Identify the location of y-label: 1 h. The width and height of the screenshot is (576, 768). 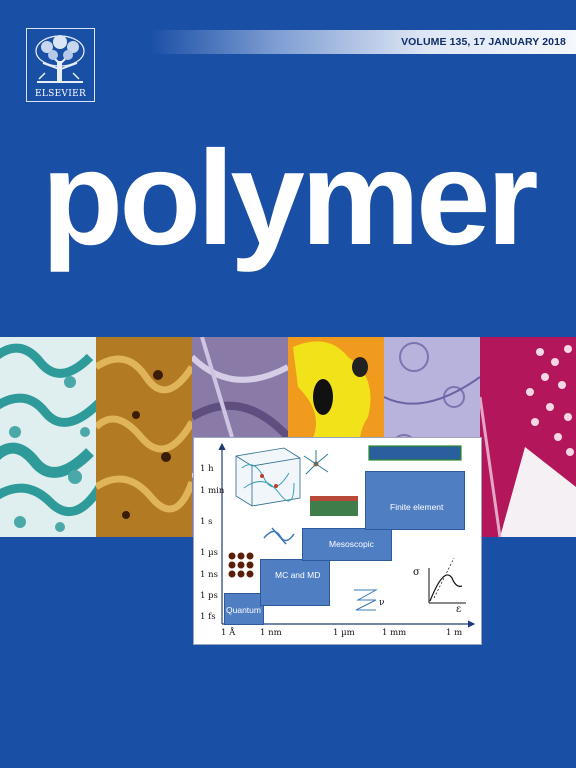
(207, 469).